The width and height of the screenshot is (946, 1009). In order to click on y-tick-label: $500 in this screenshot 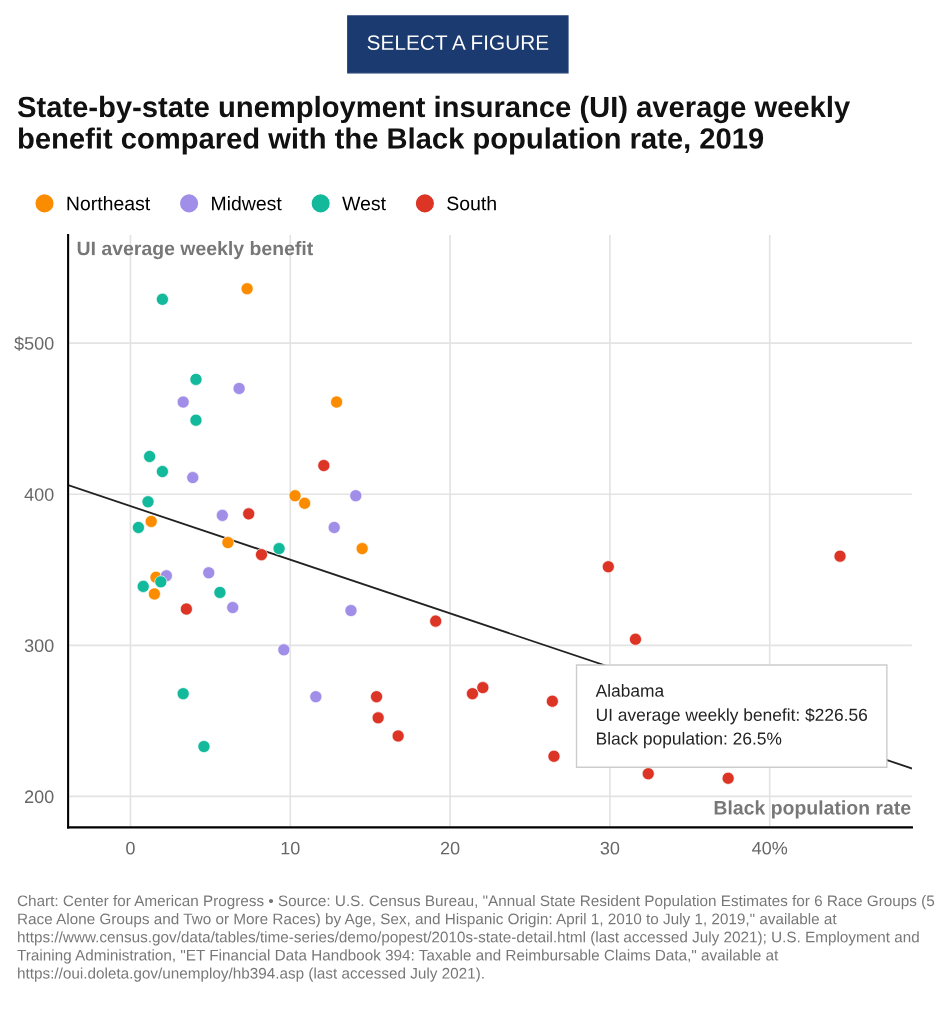, I will do `click(34, 343)`.